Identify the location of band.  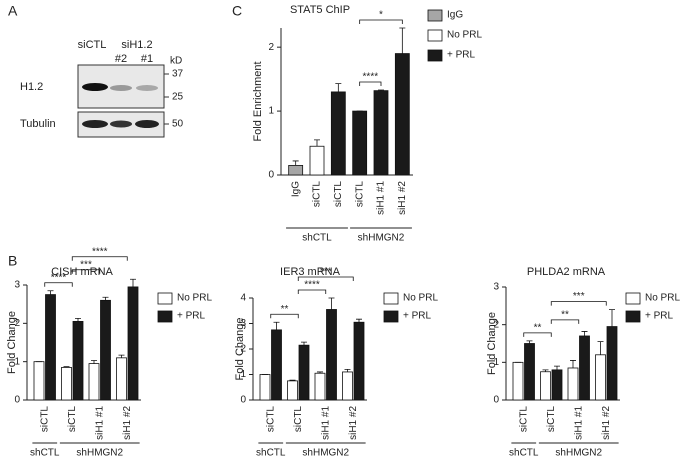
(95, 124).